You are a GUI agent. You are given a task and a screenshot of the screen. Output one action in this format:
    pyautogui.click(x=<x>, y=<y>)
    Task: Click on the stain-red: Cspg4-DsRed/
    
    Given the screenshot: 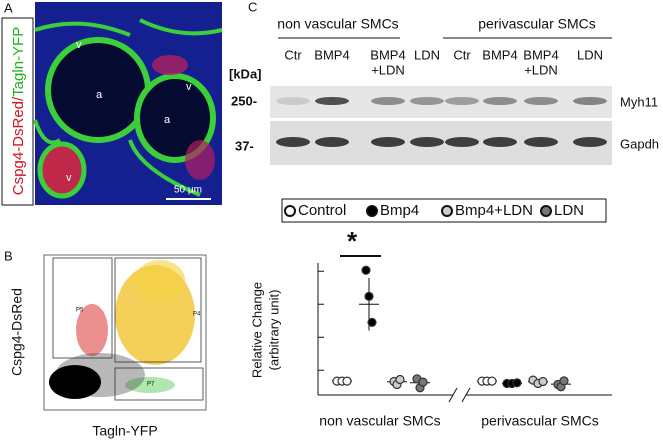 What is the action you would take?
    pyautogui.click(x=18, y=145)
    